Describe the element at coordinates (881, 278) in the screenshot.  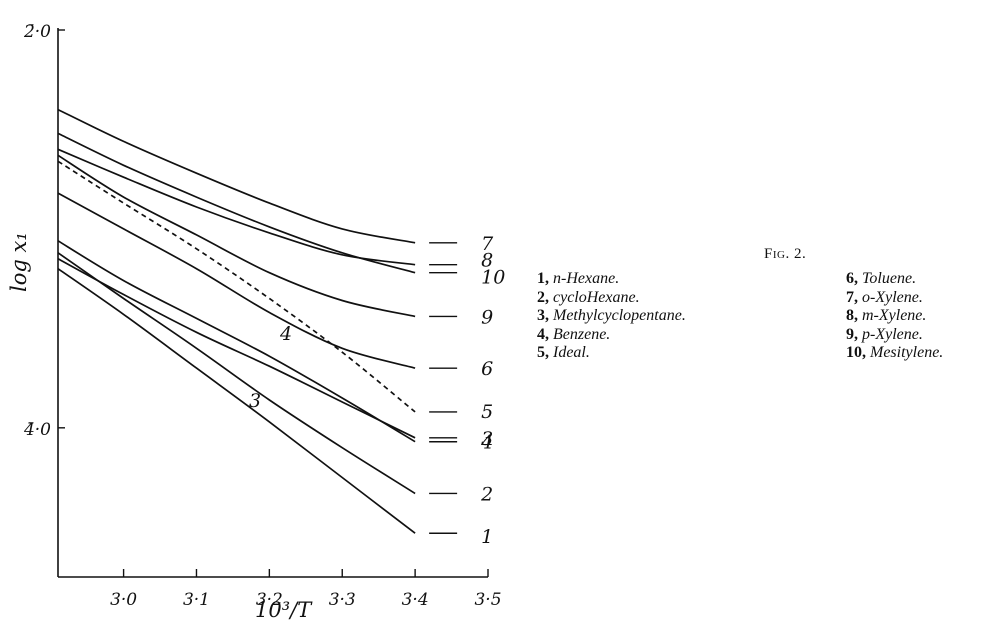
I see `legend-item: 6, Toluene.` at that location.